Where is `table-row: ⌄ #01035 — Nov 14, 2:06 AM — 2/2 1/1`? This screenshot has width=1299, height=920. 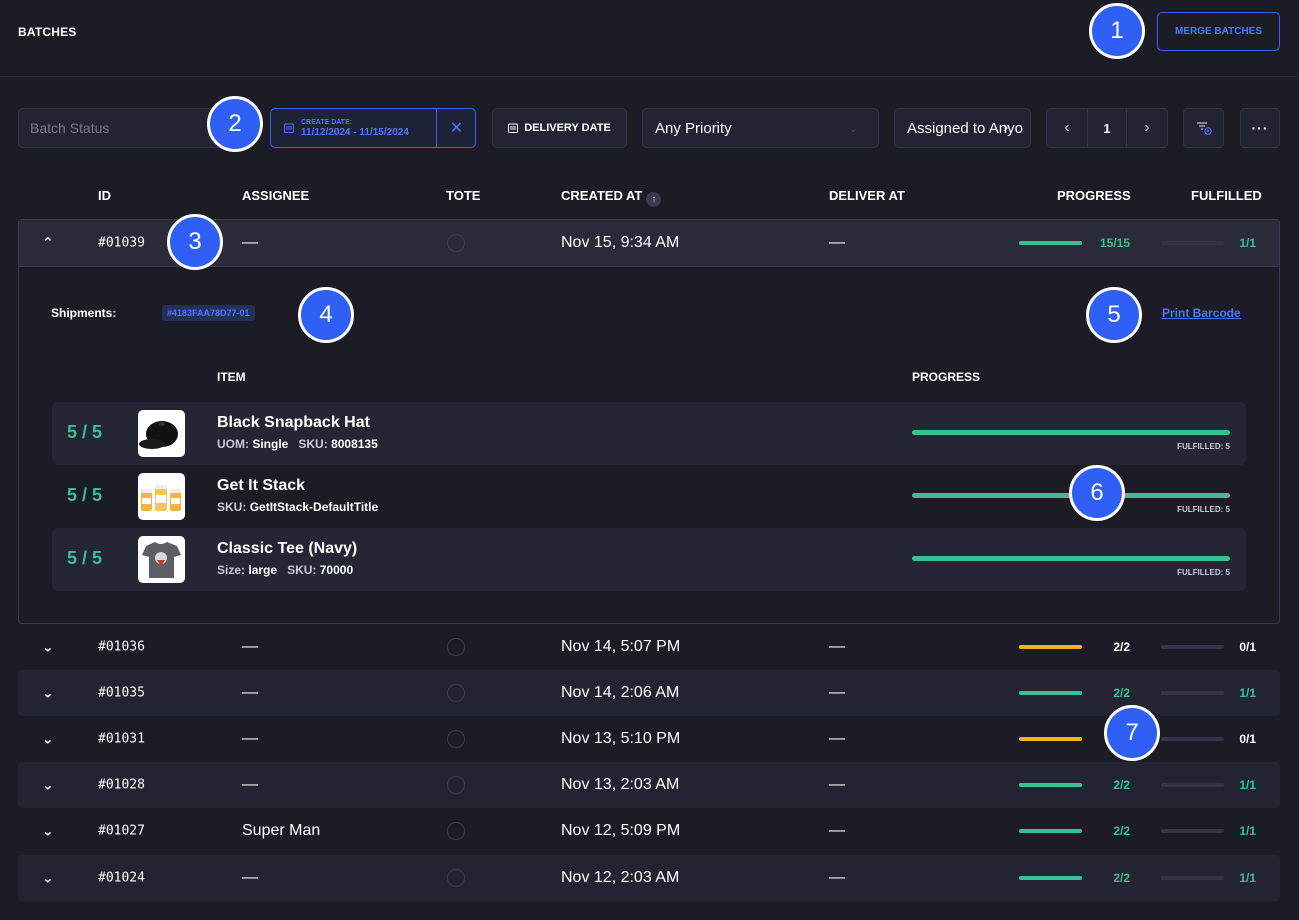
table-row: ⌄ #01035 — Nov 14, 2:06 AM — 2/2 1/1 is located at coordinates (649, 693).